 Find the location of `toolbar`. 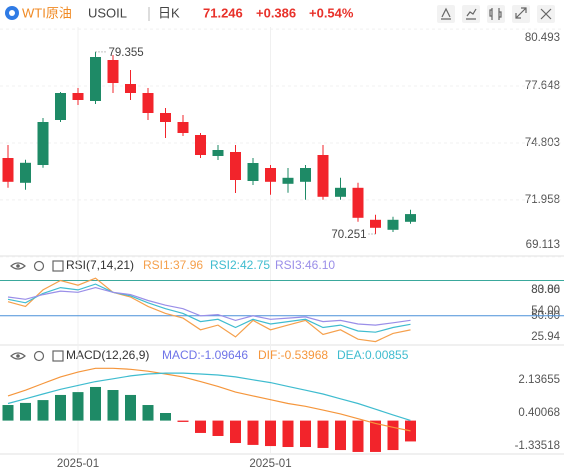

toolbar is located at coordinates (496, 14).